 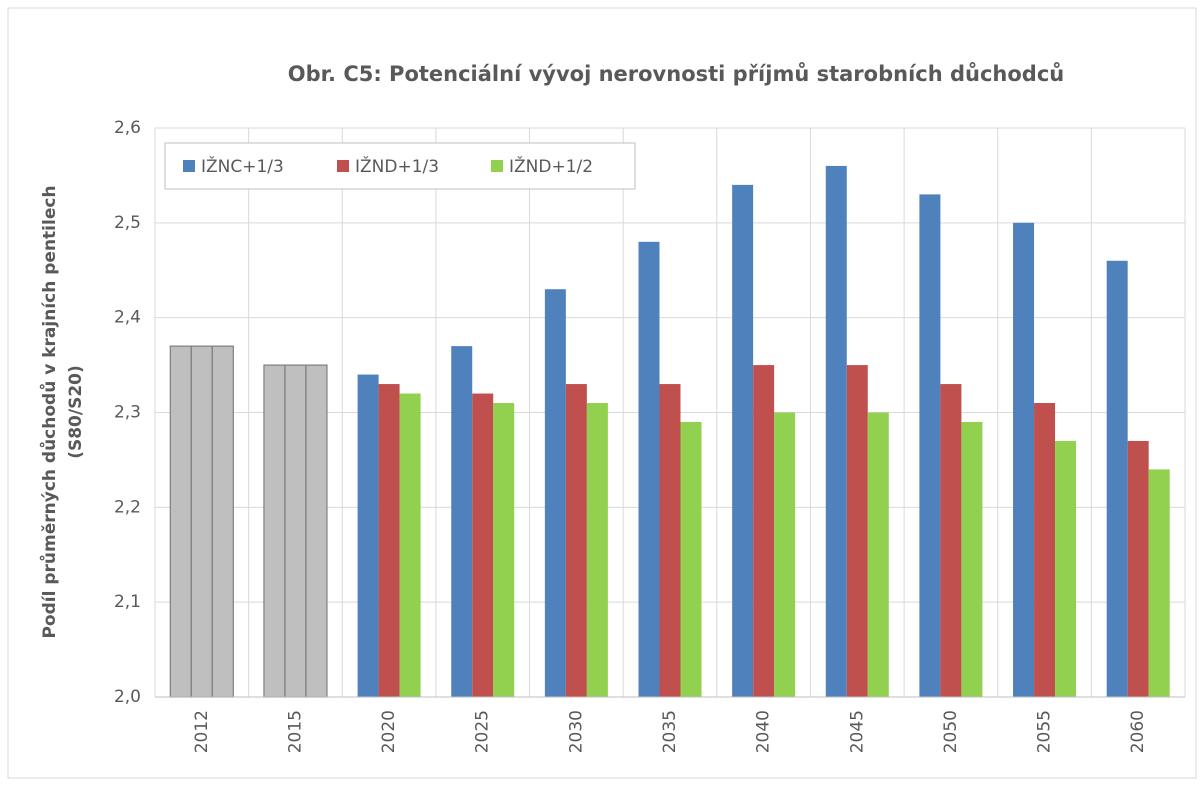 I want to click on y-tick-label: 2,6, so click(x=127, y=128).